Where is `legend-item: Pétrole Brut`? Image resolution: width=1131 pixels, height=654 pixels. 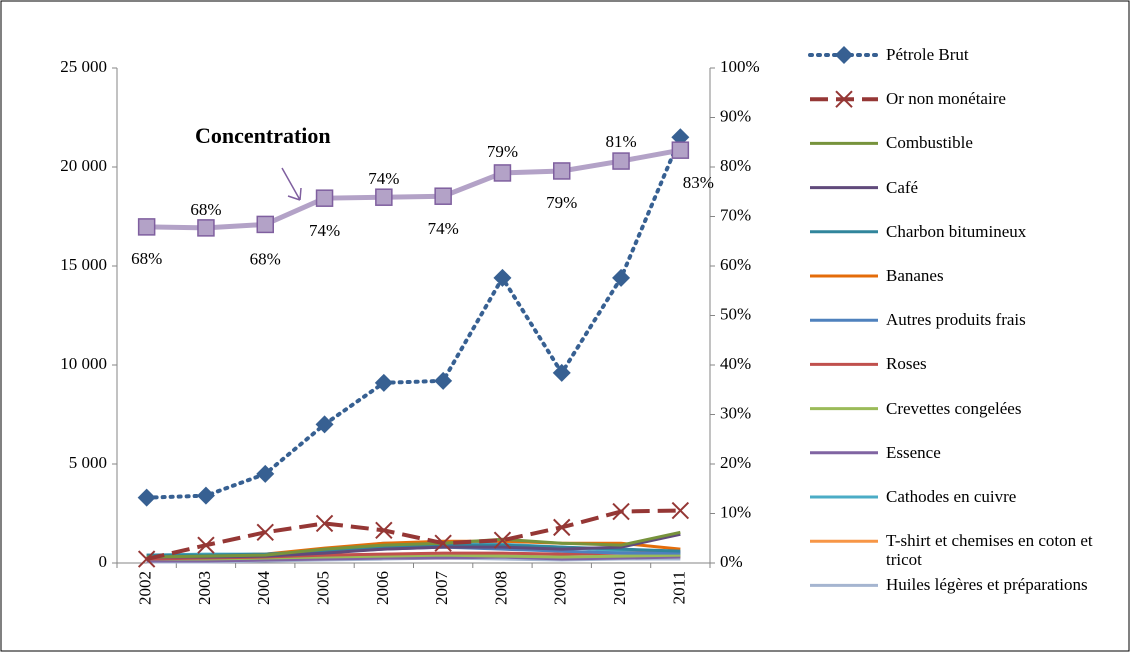 legend-item: Pétrole Brut is located at coordinates (927, 54).